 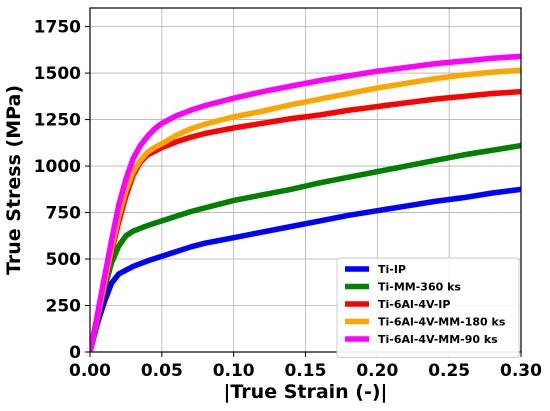 What do you see at coordinates (64, 214) in the screenshot?
I see `y-tick-label: 750` at bounding box center [64, 214].